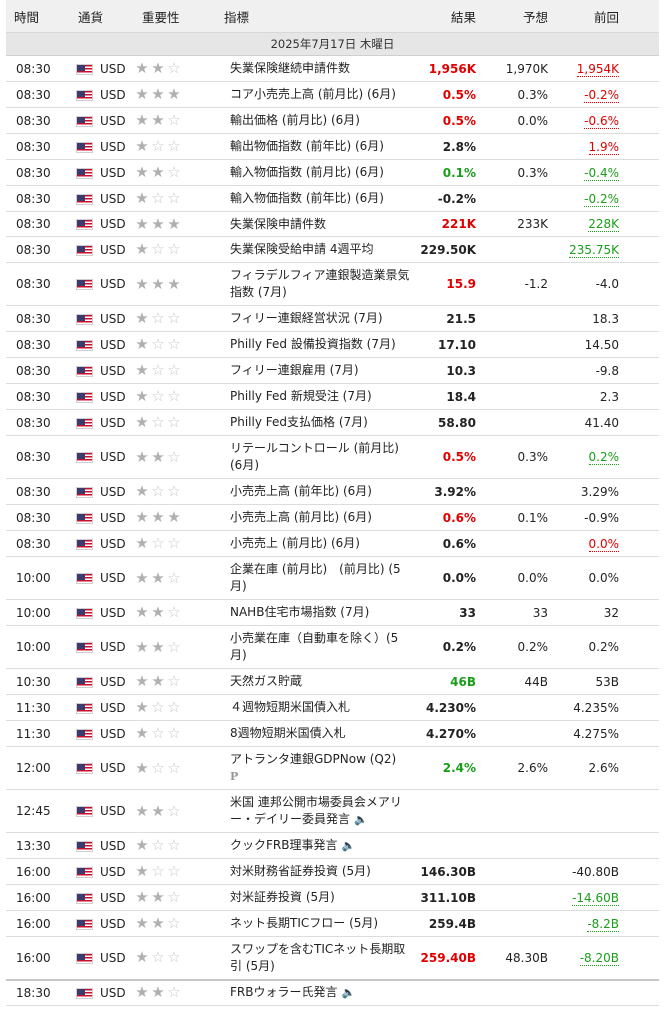 The image size is (665, 1012). I want to click on table-row: 08:30 USD ★ ☆ ☆ 輸出物価指数 (前年比) (6月) 2.8% 1.9%, so click(332, 146).